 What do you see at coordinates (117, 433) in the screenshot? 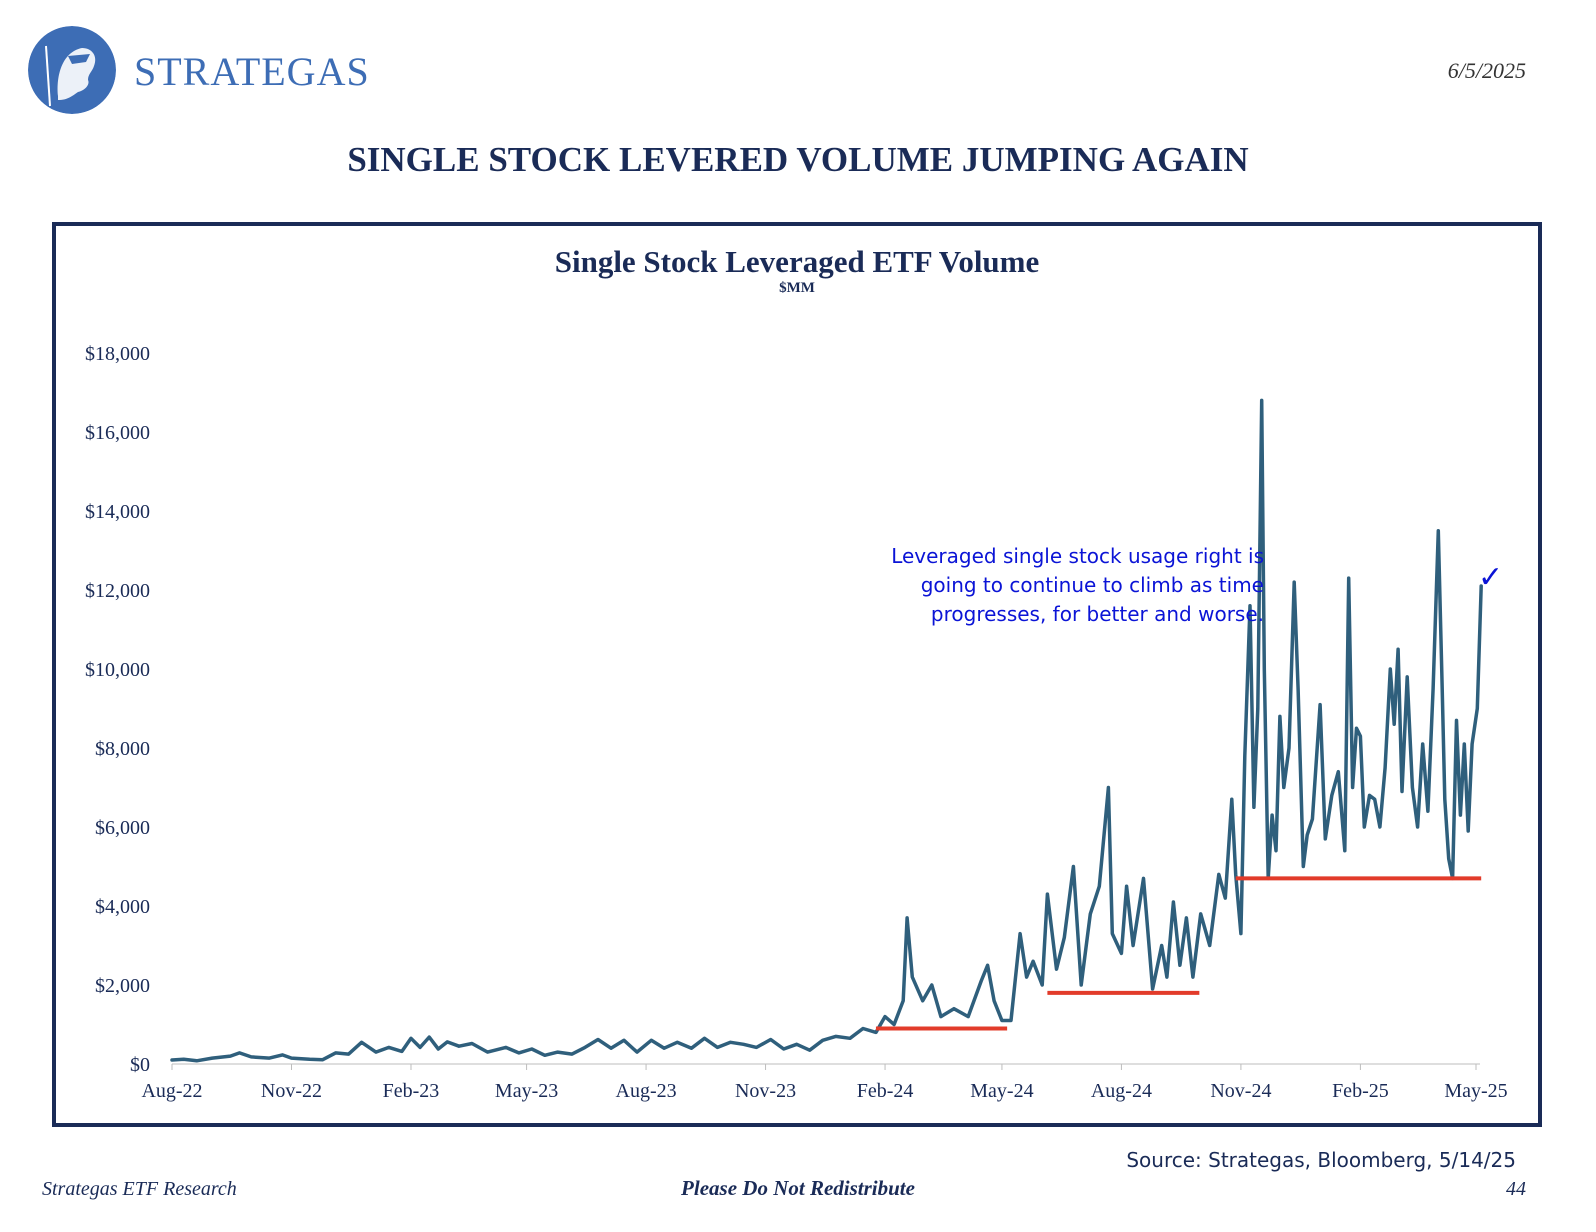
I see `y-tick-label: $16,000` at bounding box center [117, 433].